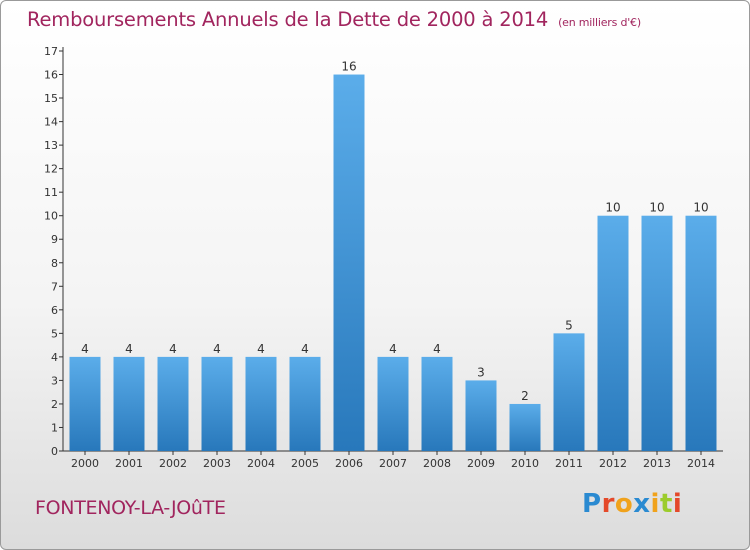 This screenshot has height=550, width=750. Describe the element at coordinates (51, 169) in the screenshot. I see `y-tick-label: 12` at that location.